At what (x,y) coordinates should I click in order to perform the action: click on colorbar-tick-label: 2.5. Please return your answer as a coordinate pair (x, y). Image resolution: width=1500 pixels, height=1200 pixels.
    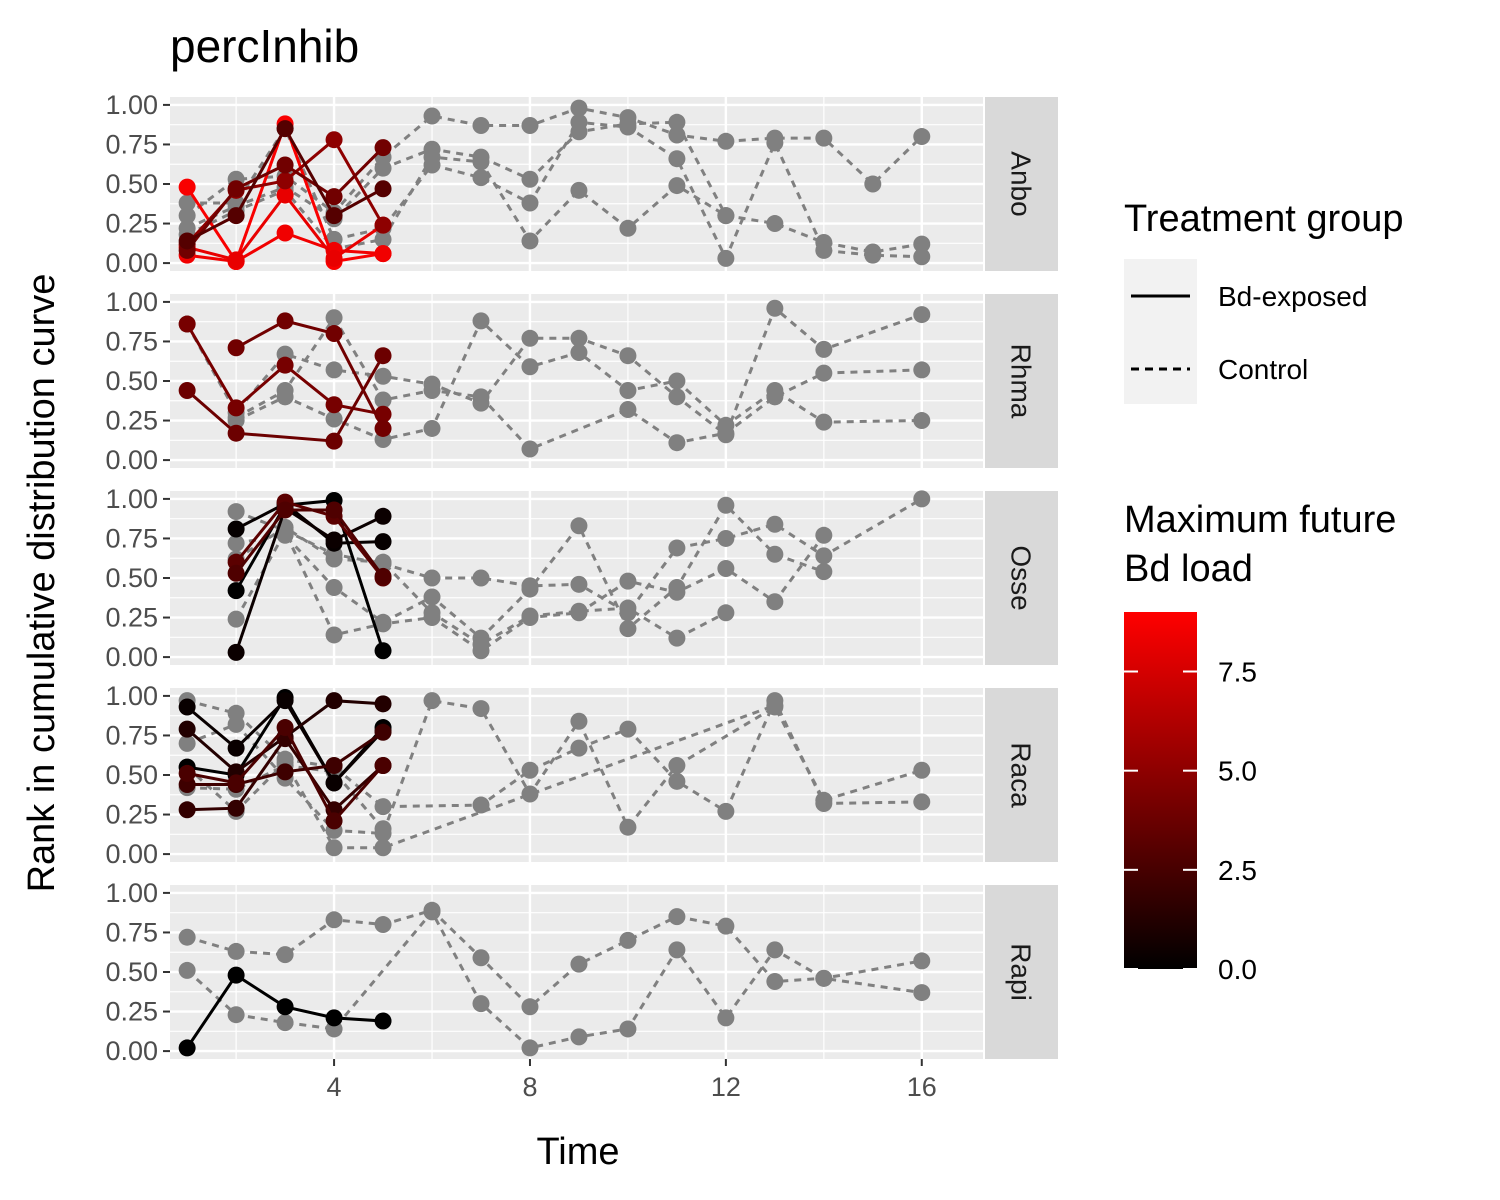
    Looking at the image, I should click on (1237, 870).